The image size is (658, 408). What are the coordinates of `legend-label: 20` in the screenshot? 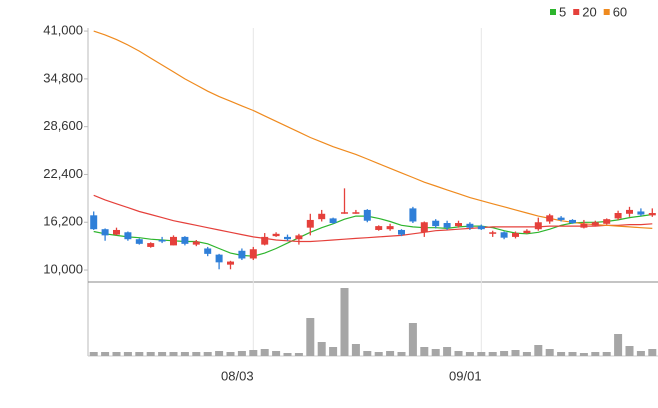 It's located at (589, 11).